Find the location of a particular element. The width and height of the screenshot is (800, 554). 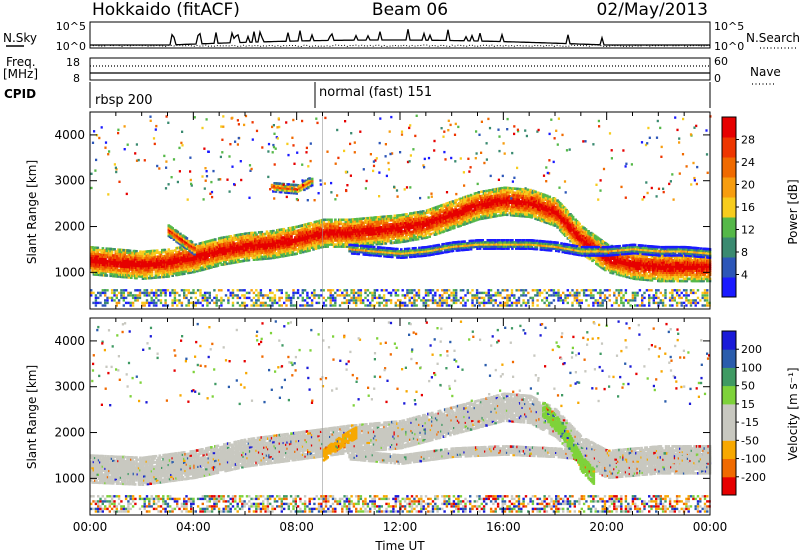

power-ylabel: Slant Range [km] is located at coordinates (32, 212).